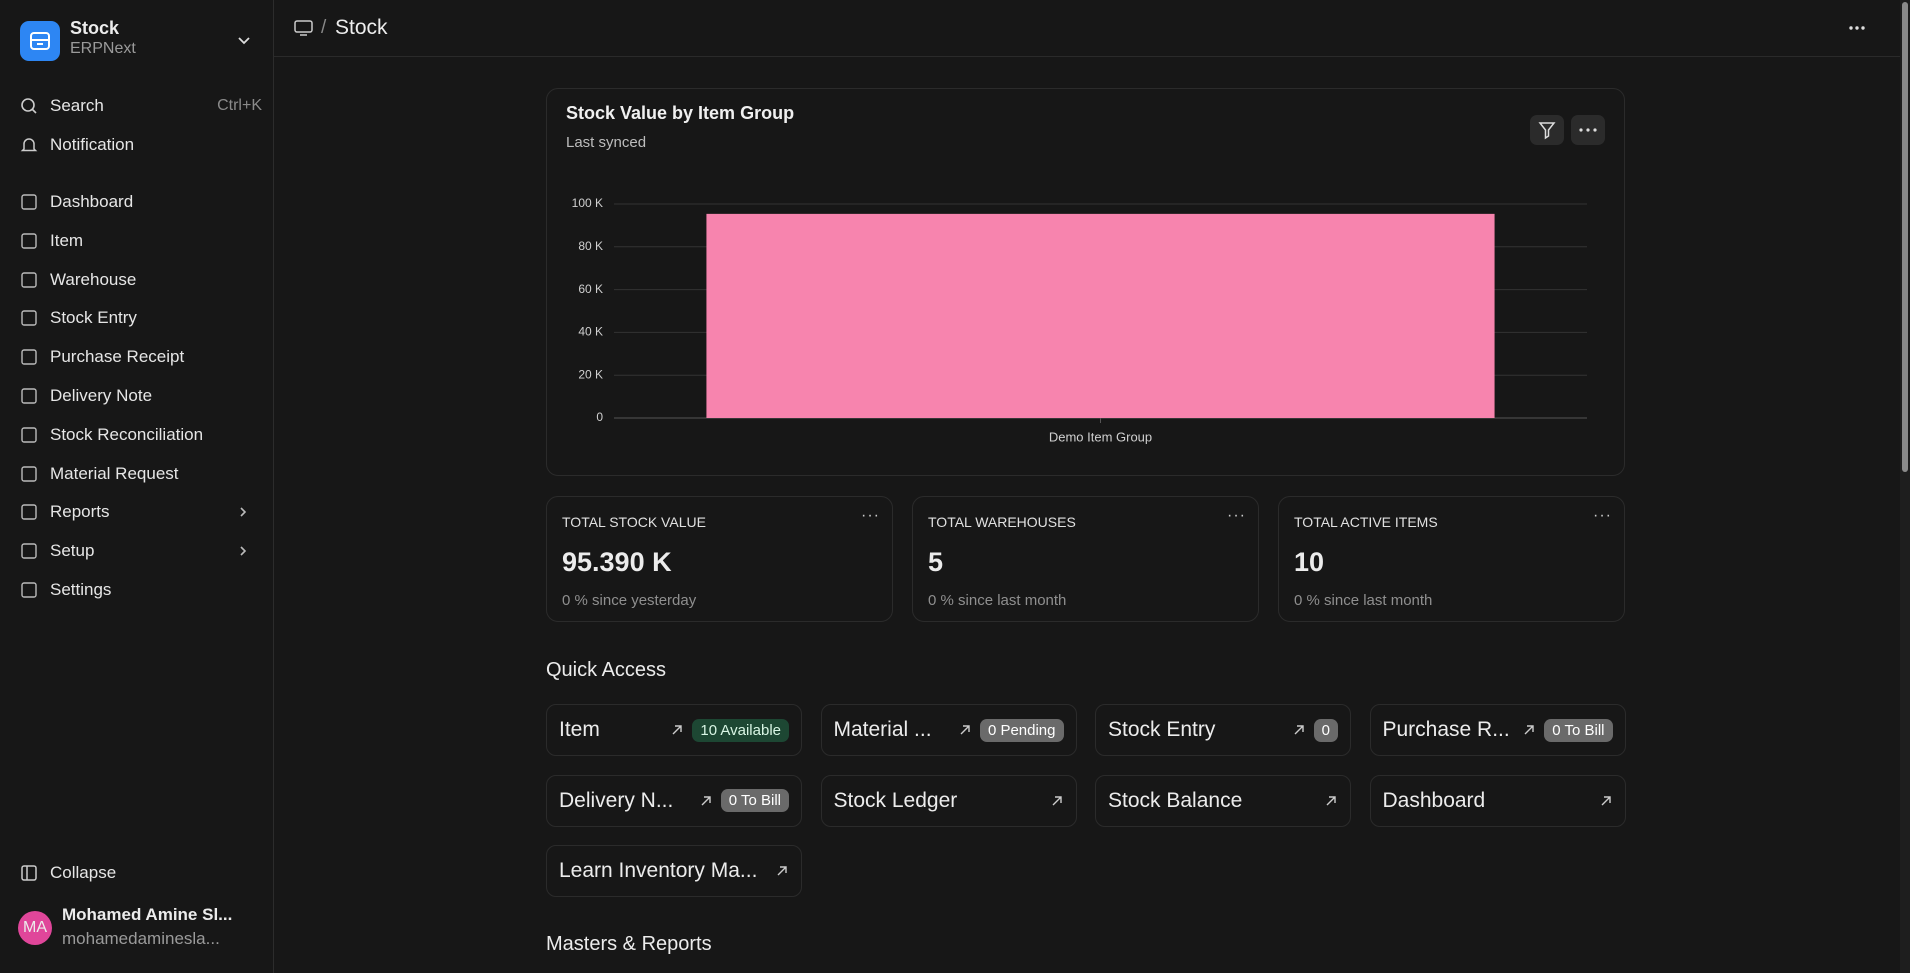 The height and width of the screenshot is (973, 1910). Describe the element at coordinates (1905, 237) in the screenshot. I see `scroll-thumb` at that location.